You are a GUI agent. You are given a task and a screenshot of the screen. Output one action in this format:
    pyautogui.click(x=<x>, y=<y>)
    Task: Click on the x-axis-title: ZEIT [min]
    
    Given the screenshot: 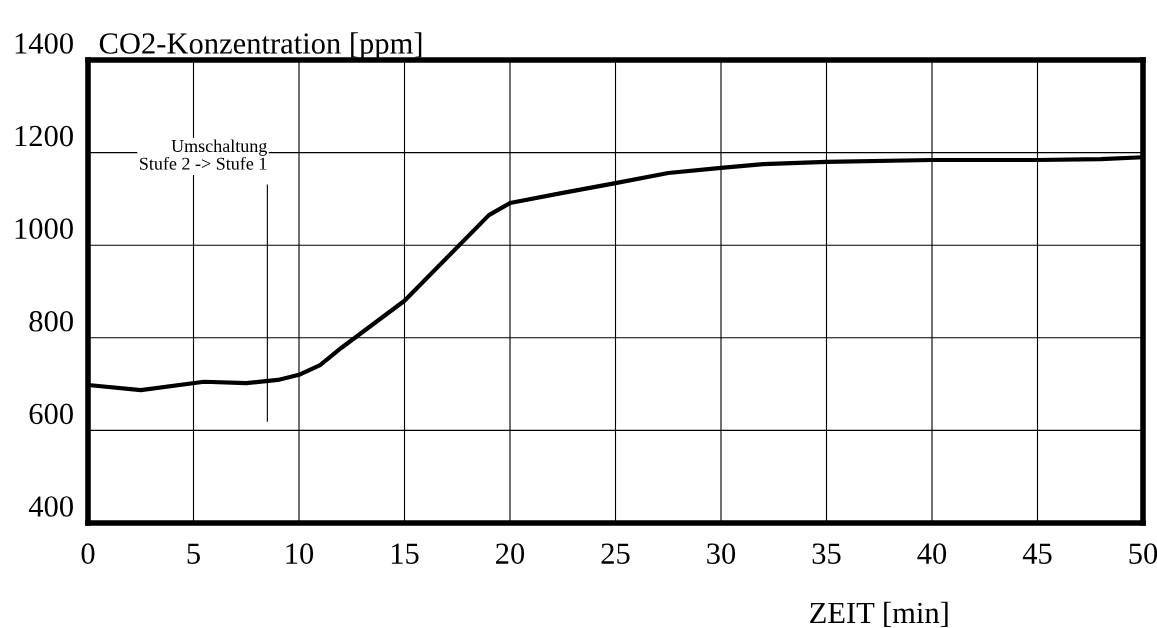 What is the action you would take?
    pyautogui.click(x=879, y=614)
    